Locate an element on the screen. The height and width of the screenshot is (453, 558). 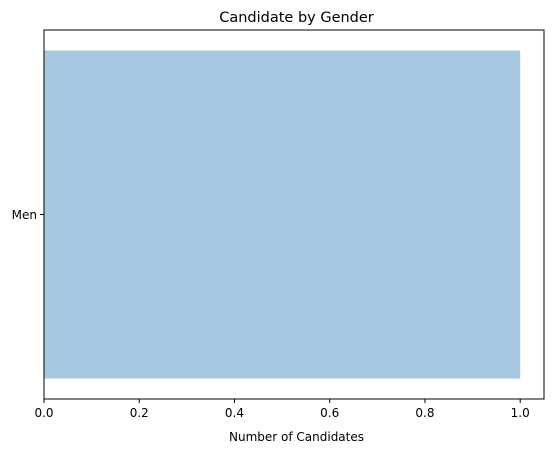
x-tick-label: 0.0 is located at coordinates (43, 413).